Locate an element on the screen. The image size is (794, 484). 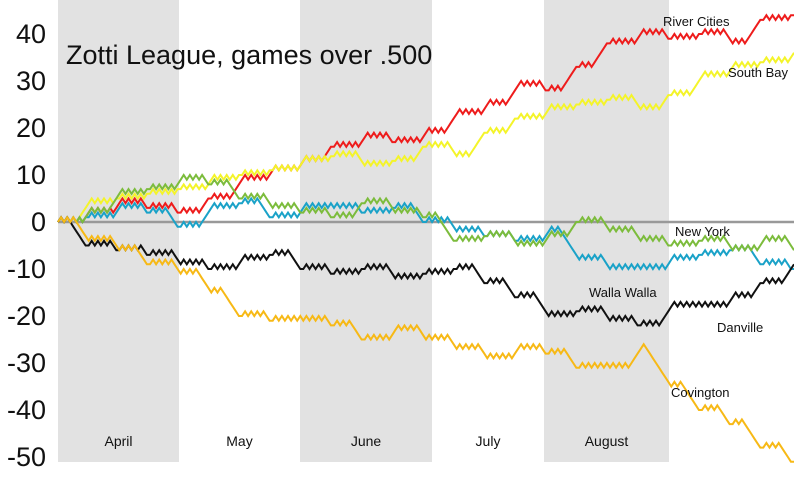
y-tick-label: 40 is located at coordinates (31, 34).